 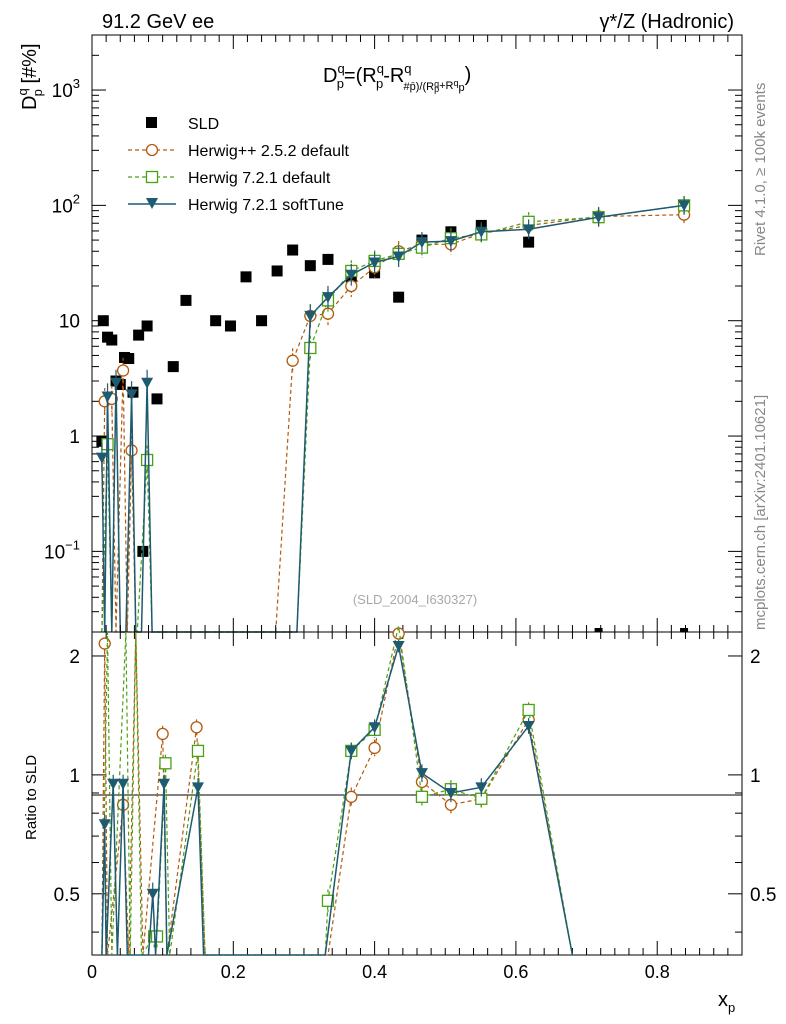 What do you see at coordinates (74, 776) in the screenshot?
I see `ratio-y-tick-label: 1` at bounding box center [74, 776].